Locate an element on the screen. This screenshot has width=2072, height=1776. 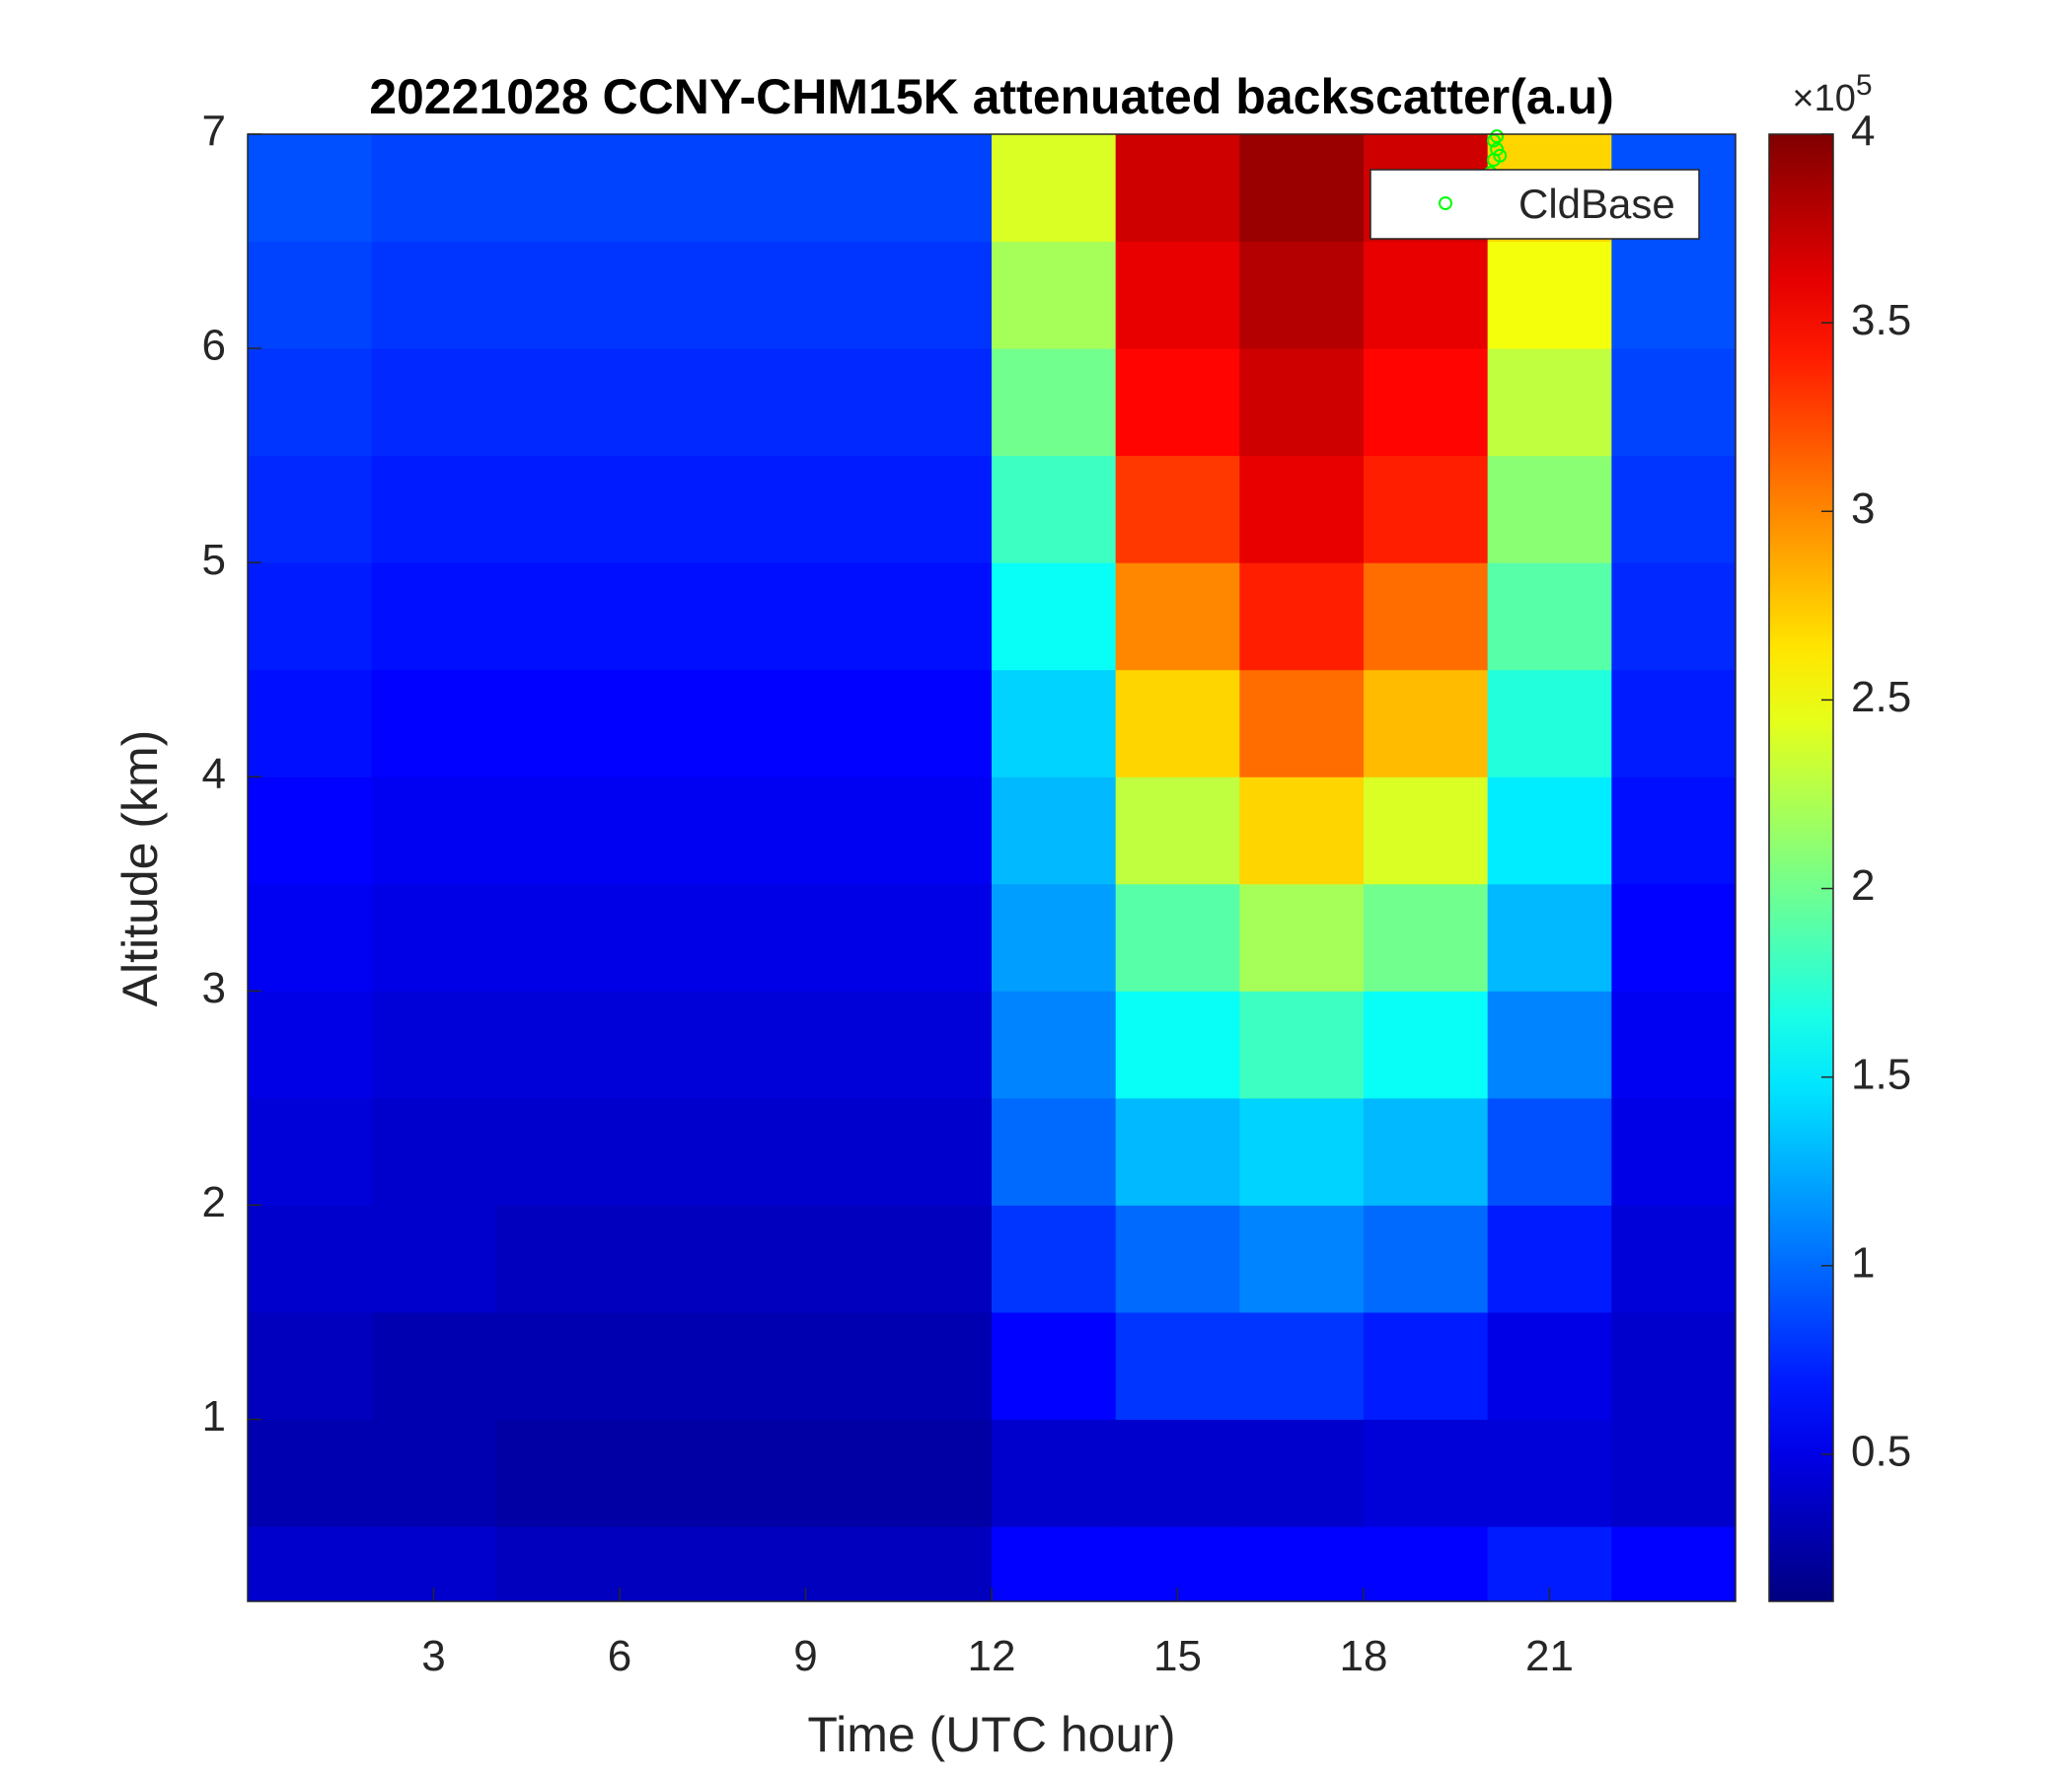
colorbar-tick-label: 2 is located at coordinates (1863, 886).